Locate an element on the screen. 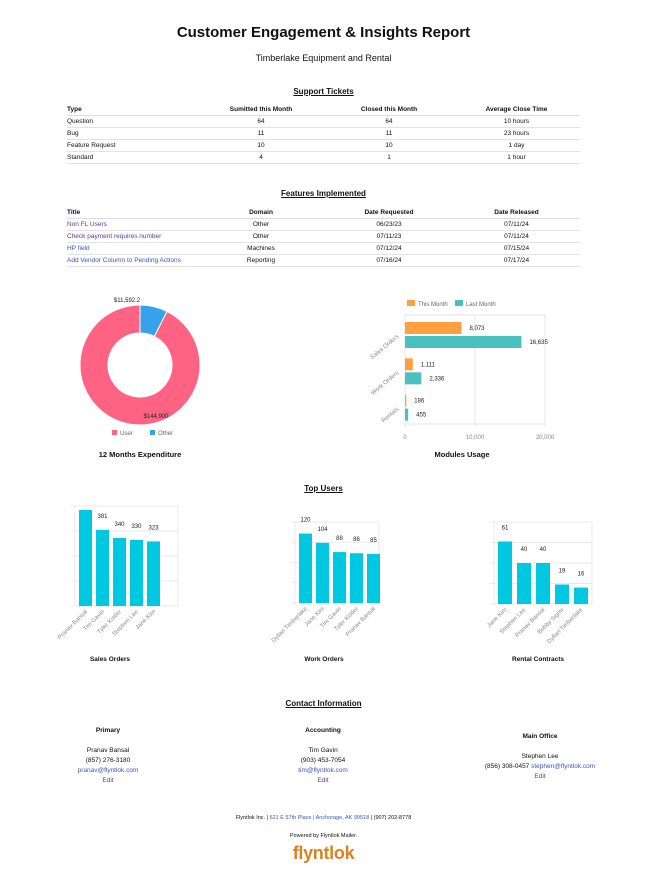 This screenshot has width=647, height=869. modules-usage-chart-title: Modules Usage is located at coordinates (462, 454).